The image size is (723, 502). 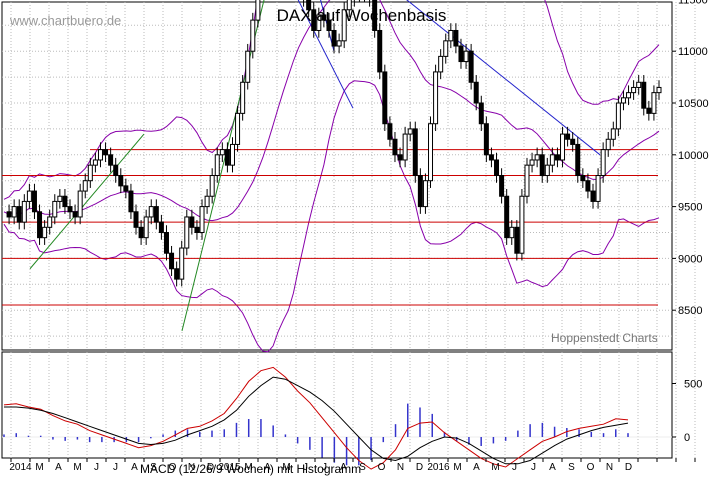 I want to click on y-tick-label: 11500, so click(x=693, y=3).